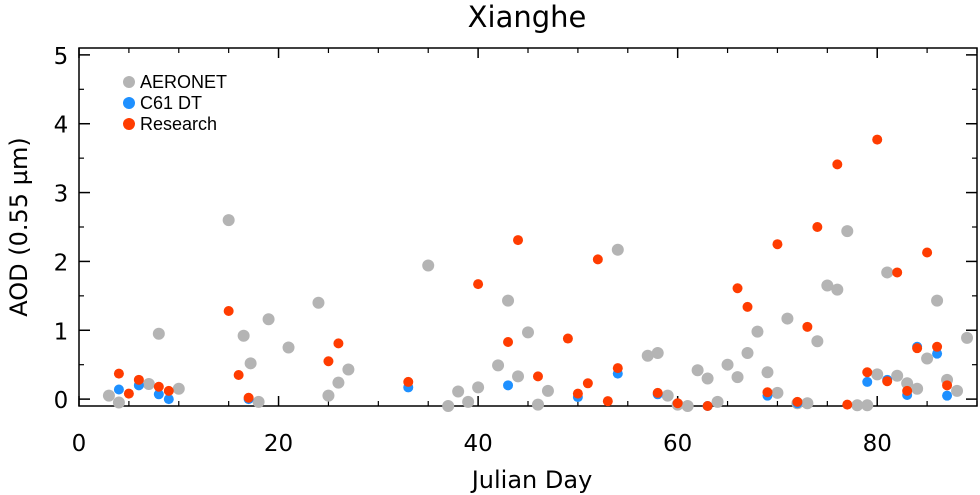  I want to click on legend-marker-aeronet, so click(129, 82).